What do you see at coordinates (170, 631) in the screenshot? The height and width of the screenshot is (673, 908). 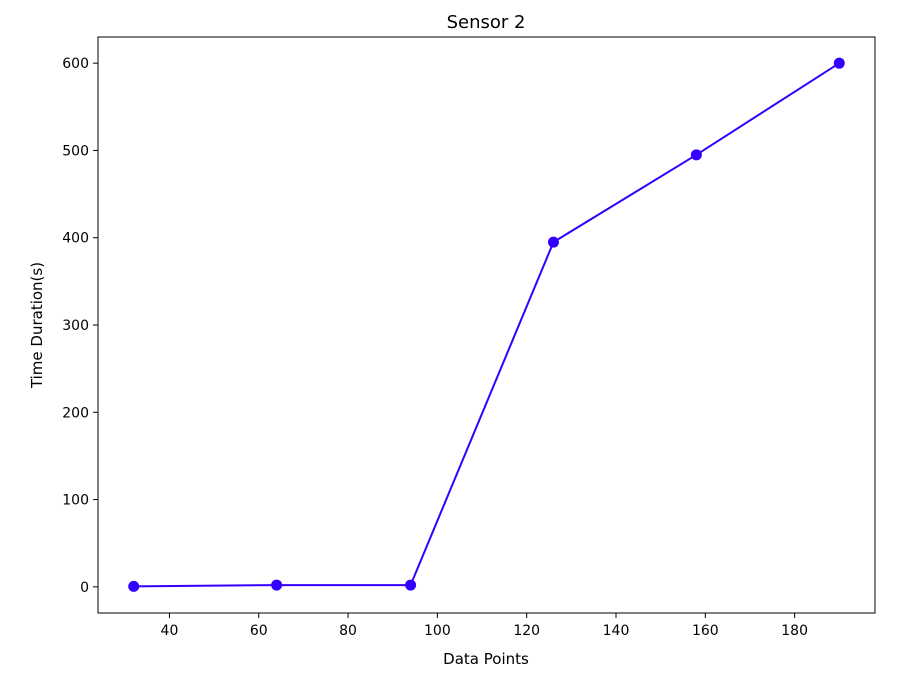 I see `x-tick-label: 40` at bounding box center [170, 631].